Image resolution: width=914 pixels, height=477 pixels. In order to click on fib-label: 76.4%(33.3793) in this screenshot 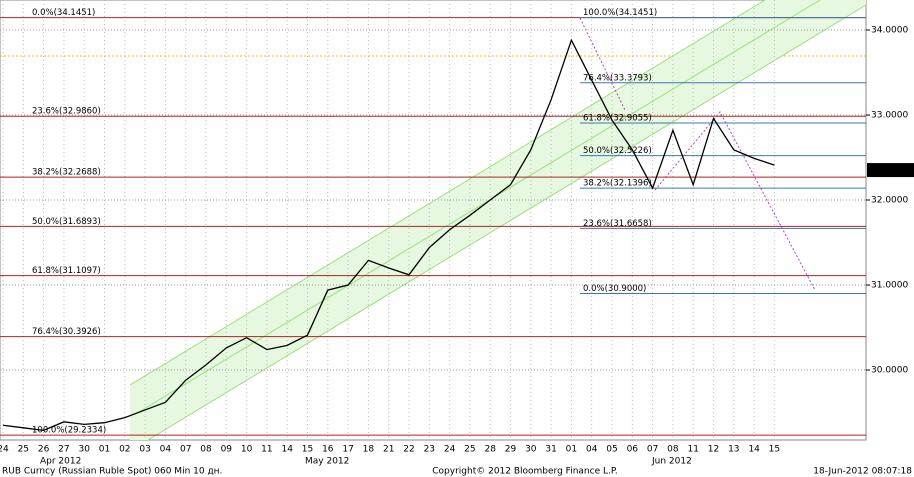, I will do `click(617, 78)`.